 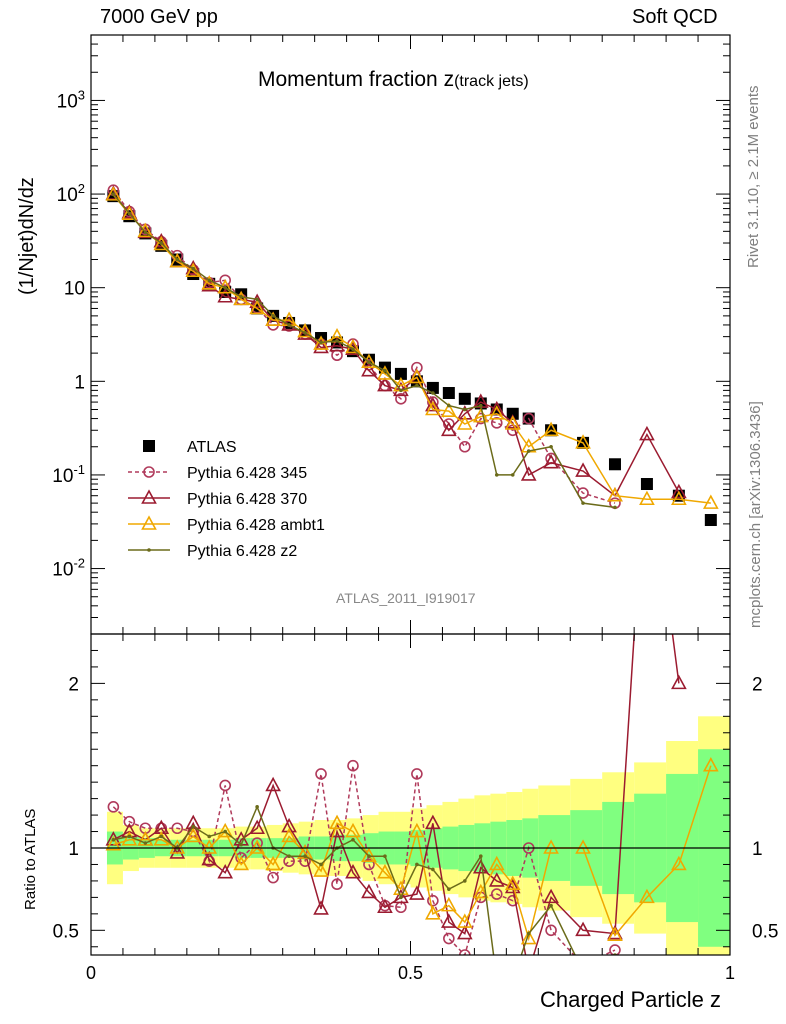 I want to click on ratio-tick-label: 1, so click(x=73, y=849).